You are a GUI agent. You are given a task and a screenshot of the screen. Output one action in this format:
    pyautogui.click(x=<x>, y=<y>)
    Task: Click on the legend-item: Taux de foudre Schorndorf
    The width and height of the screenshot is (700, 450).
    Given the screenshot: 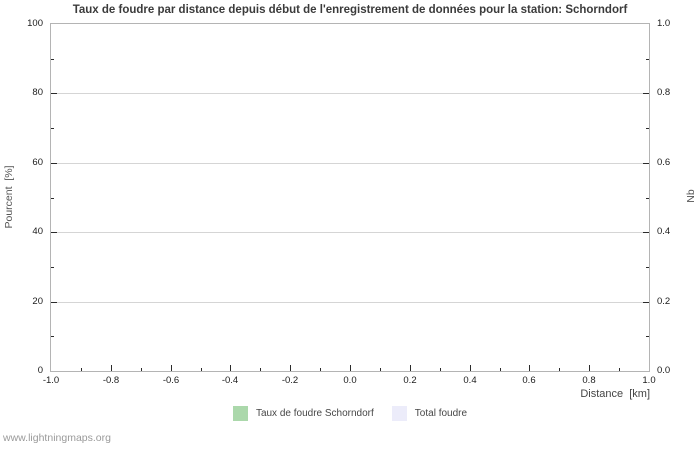 What is the action you would take?
    pyautogui.click(x=303, y=413)
    